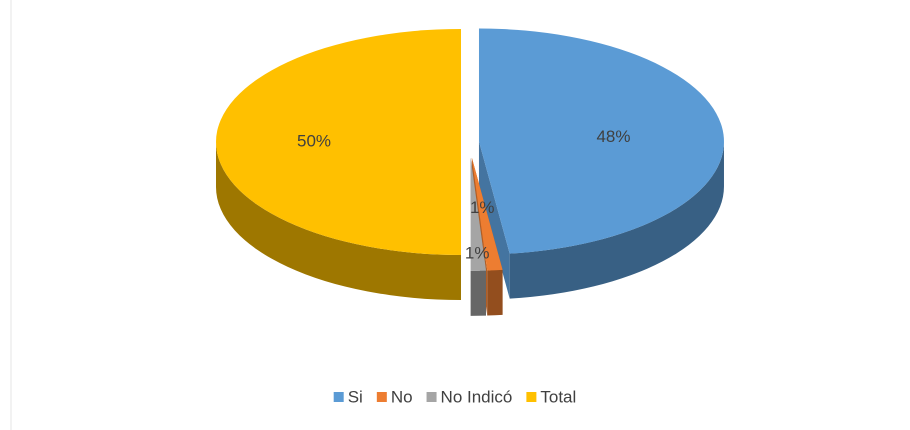 This screenshot has height=430, width=910. What do you see at coordinates (355, 396) in the screenshot?
I see `legend-label: Si` at bounding box center [355, 396].